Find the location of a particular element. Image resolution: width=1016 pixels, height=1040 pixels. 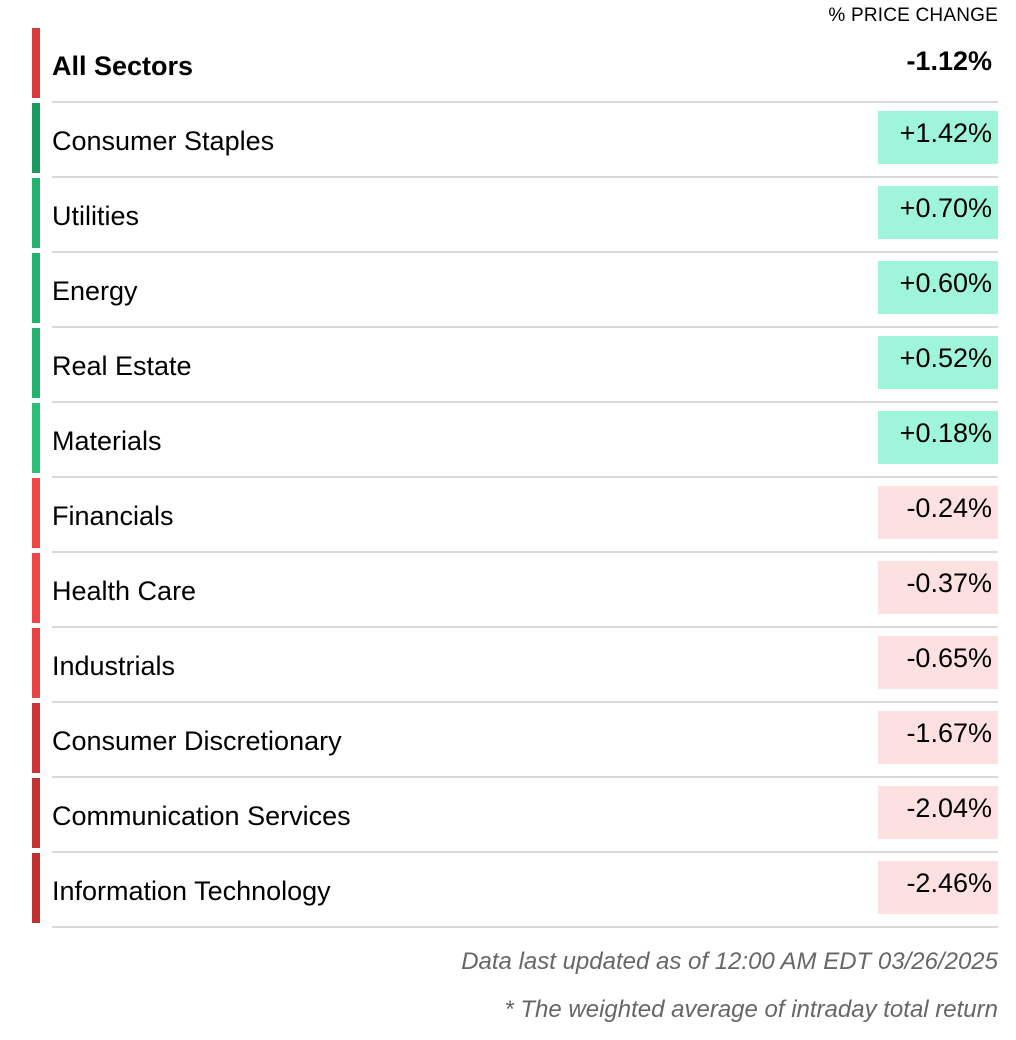

sector-row-body: Industrials -0.65% is located at coordinates (525, 665).